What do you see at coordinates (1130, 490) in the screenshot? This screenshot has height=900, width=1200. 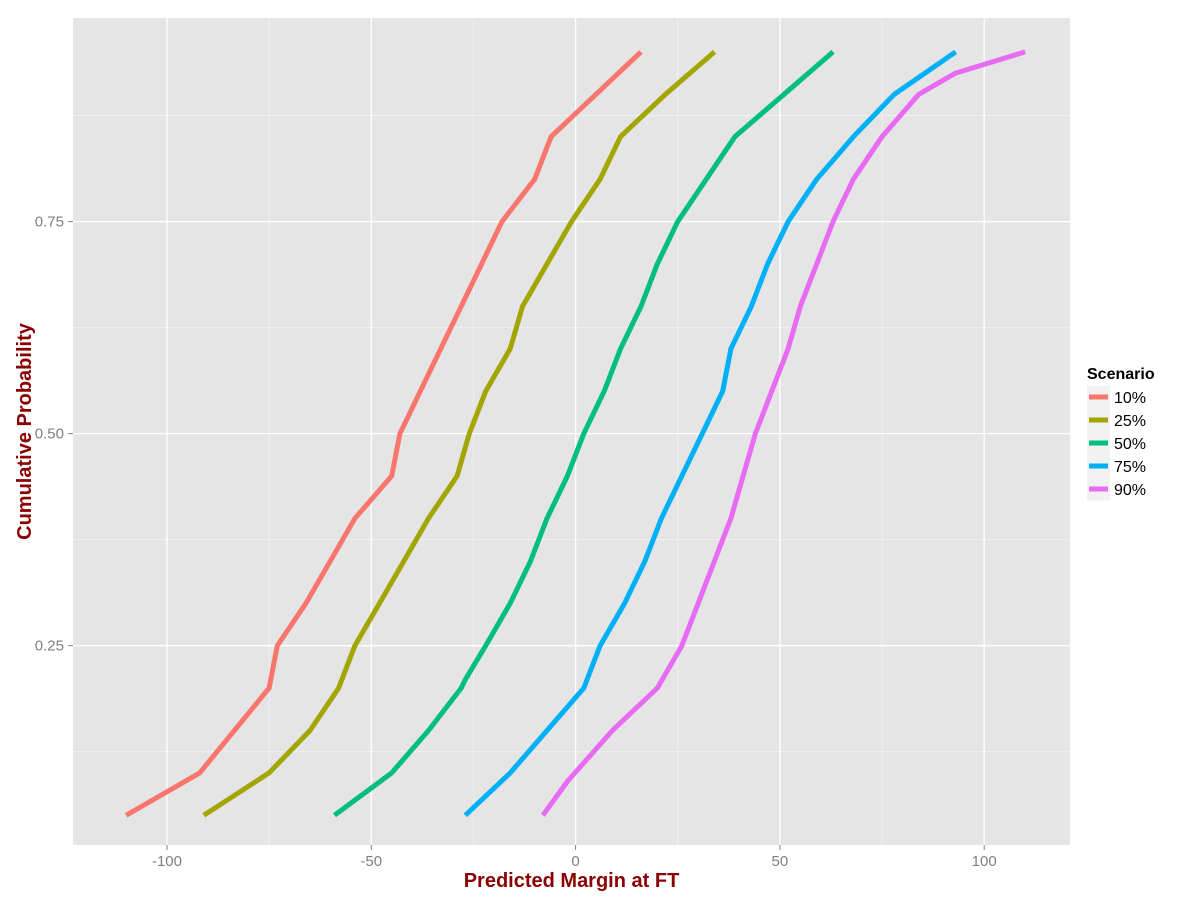 I see `legend-label: 90%` at bounding box center [1130, 490].